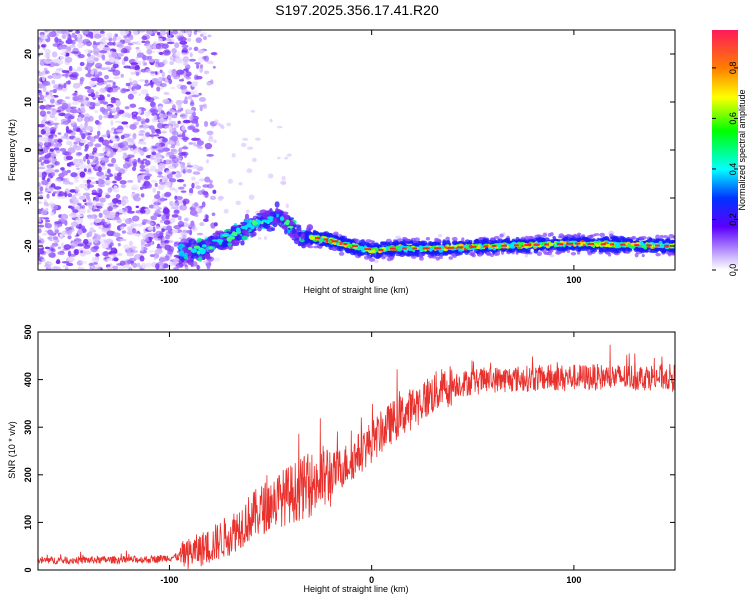 The image size is (750, 600). I want to click on spectrogram-xtick-label: 100, so click(573, 280).